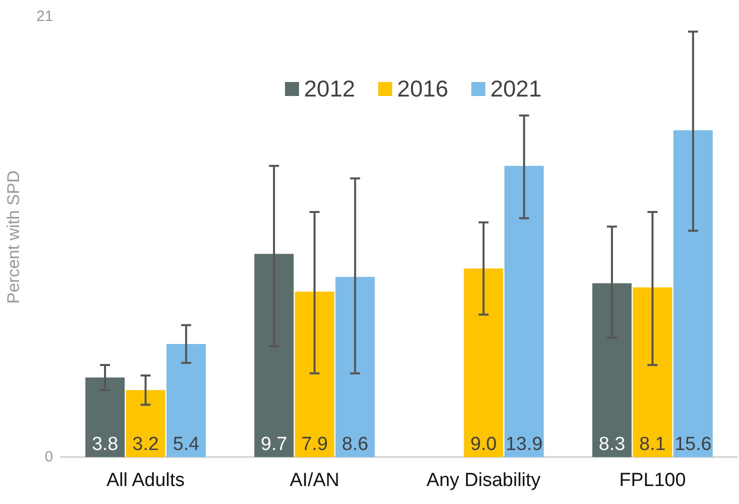 The width and height of the screenshot is (739, 504). Describe the element at coordinates (652, 444) in the screenshot. I see `text: 8.1` at that location.